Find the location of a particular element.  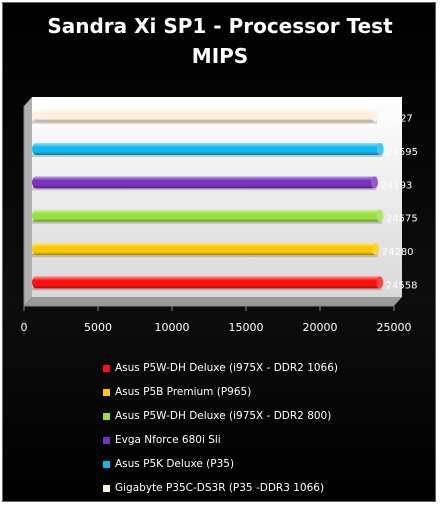

chart-subtitle: MIPS is located at coordinates (220, 56).